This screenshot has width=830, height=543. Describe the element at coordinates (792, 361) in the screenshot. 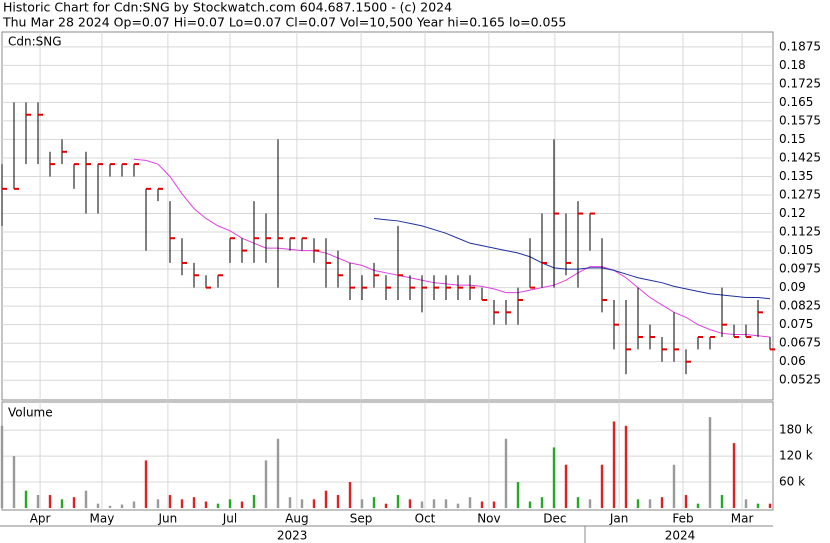

I see `y-tick-label: 0.06` at that location.